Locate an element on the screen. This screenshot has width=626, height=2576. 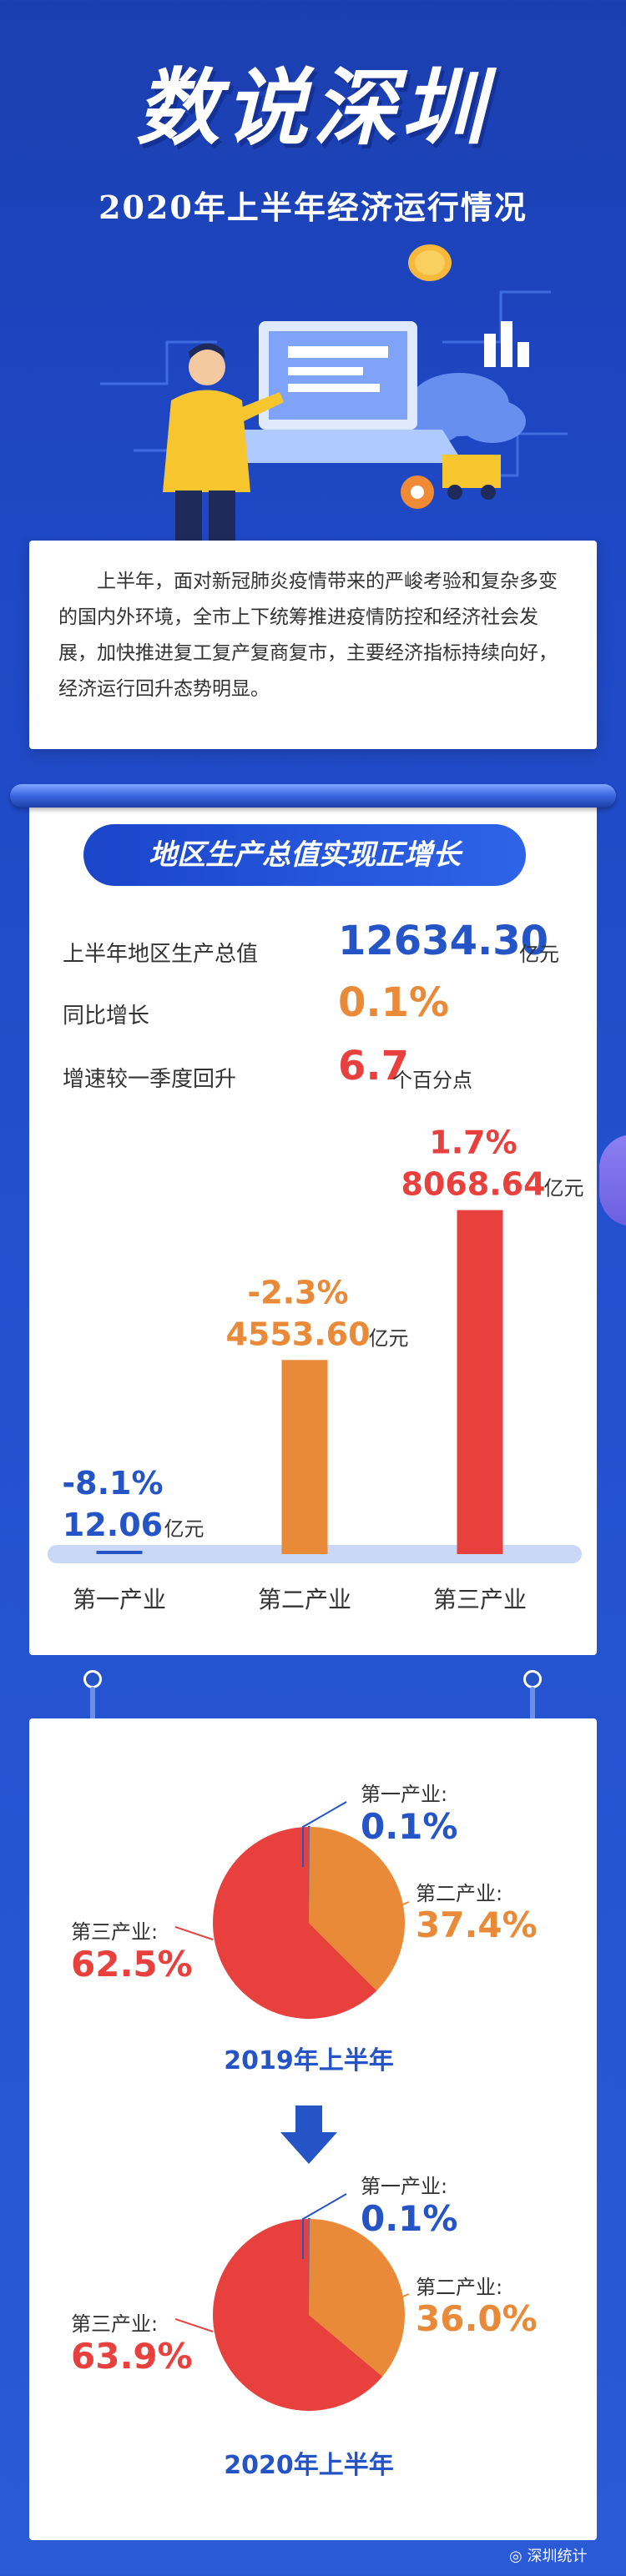
truck-icon is located at coordinates (471, 477).